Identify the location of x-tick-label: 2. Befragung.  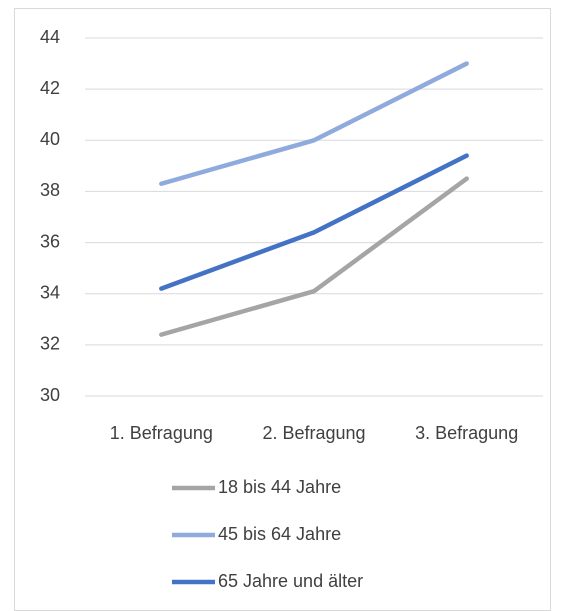
(313, 433).